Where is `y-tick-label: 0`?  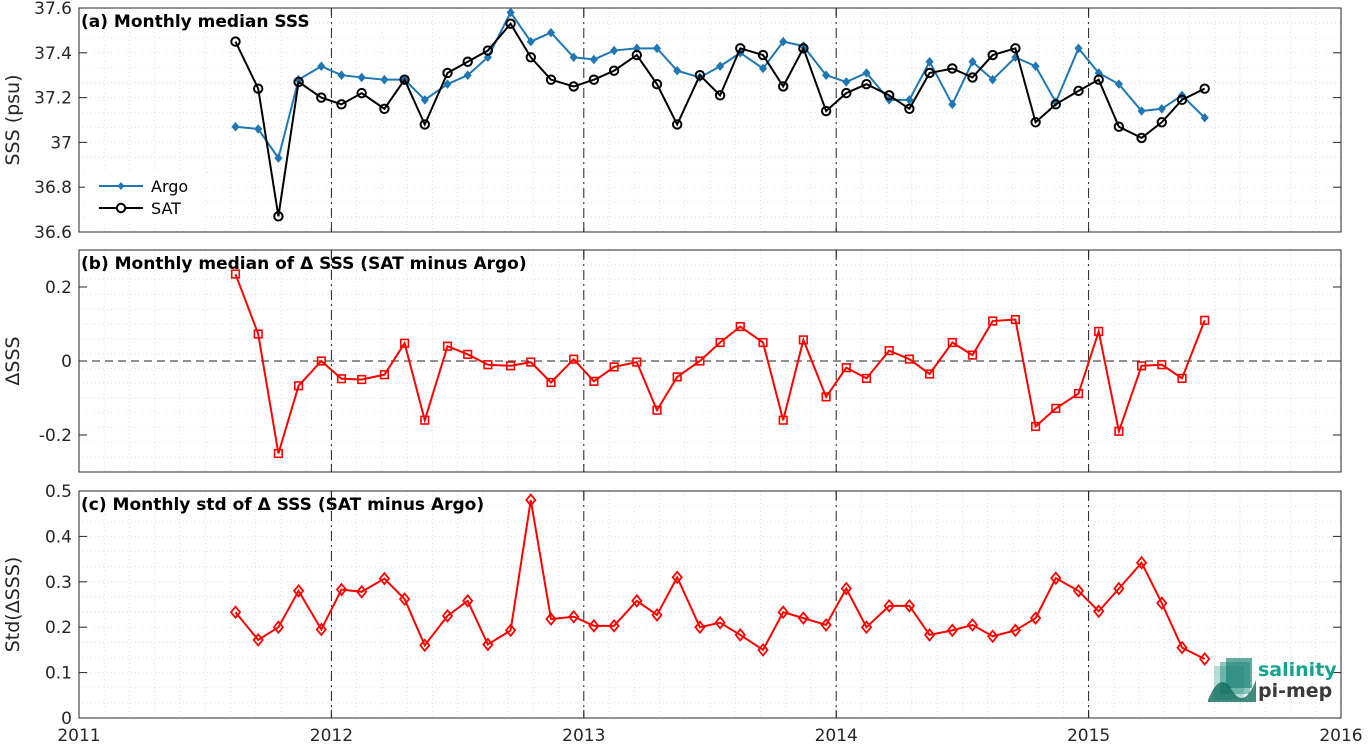
y-tick-label: 0 is located at coordinates (66, 719).